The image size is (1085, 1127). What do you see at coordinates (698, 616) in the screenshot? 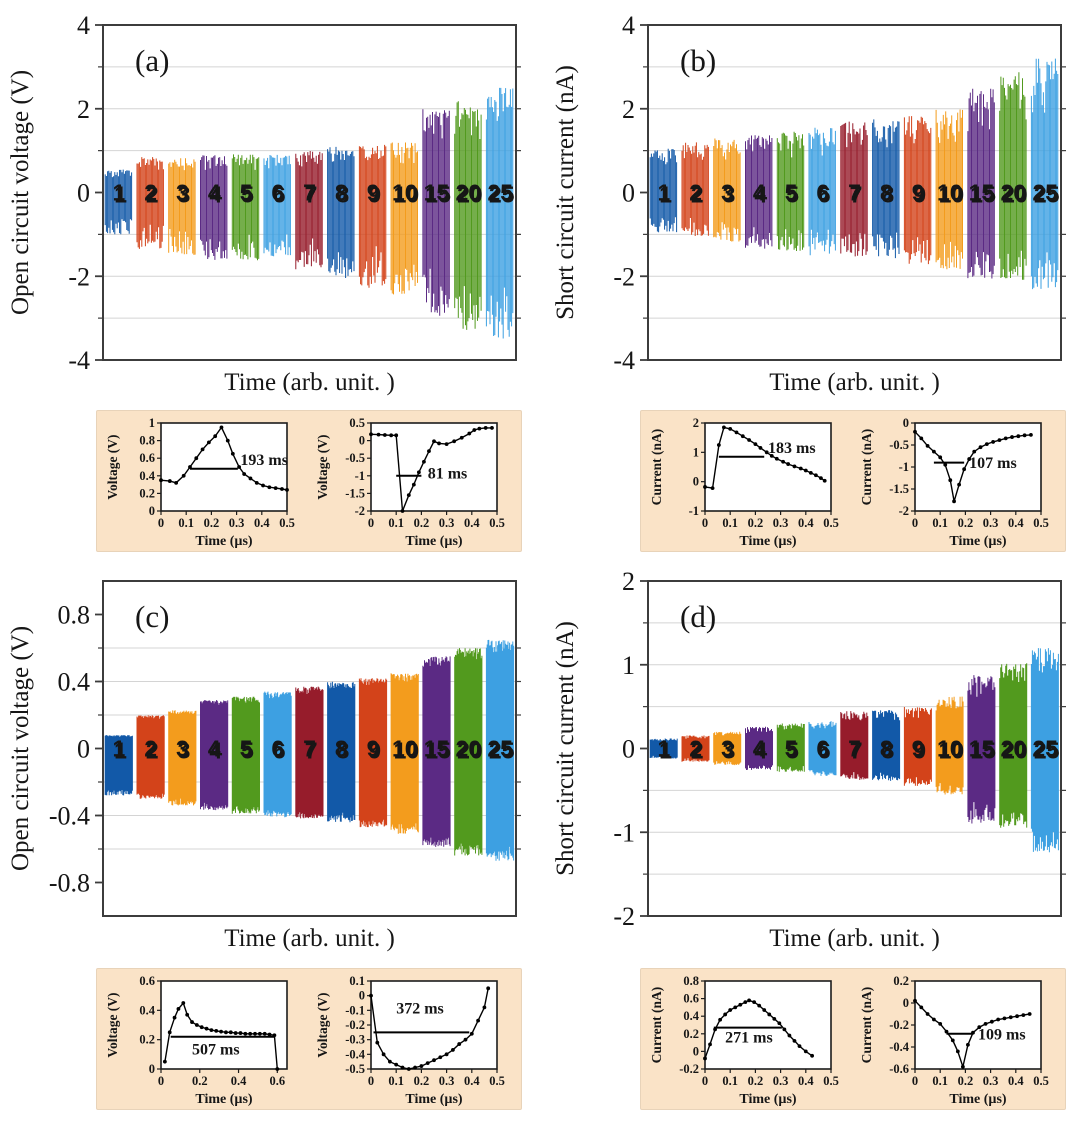
I see `svg-text: (d)` at bounding box center [698, 616].